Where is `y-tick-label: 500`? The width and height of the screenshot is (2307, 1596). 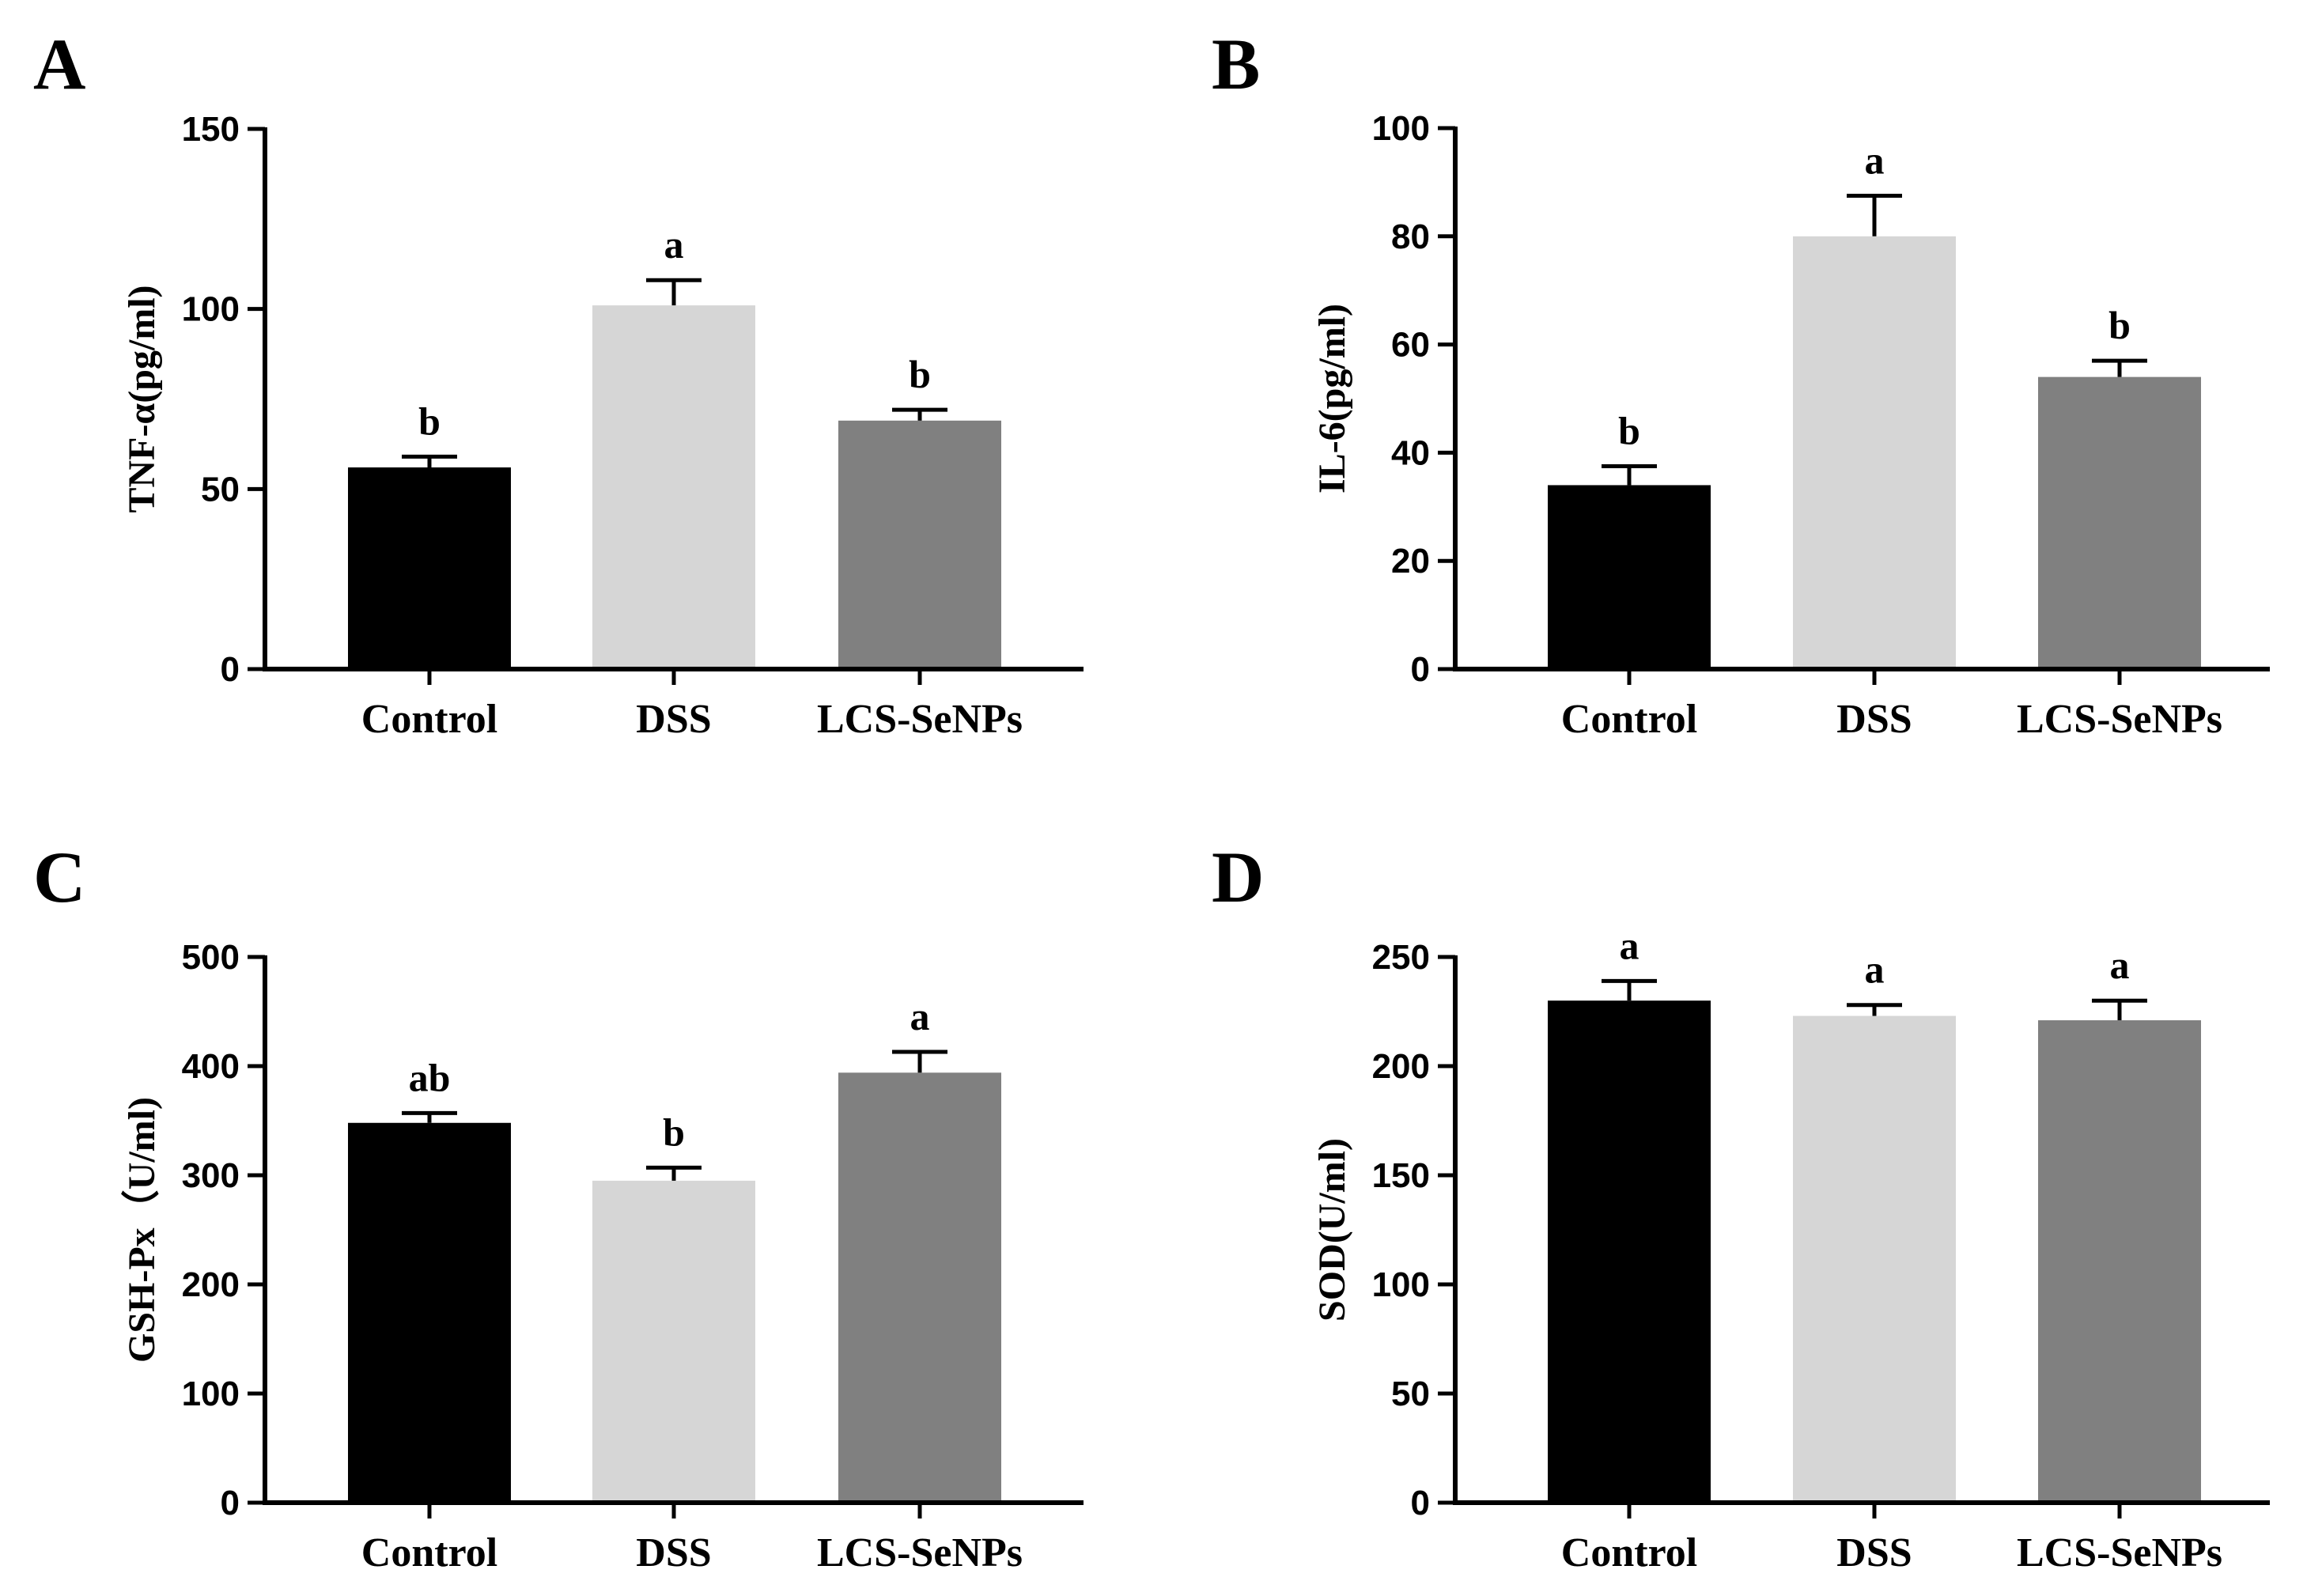
y-tick-label: 500 is located at coordinates (211, 957).